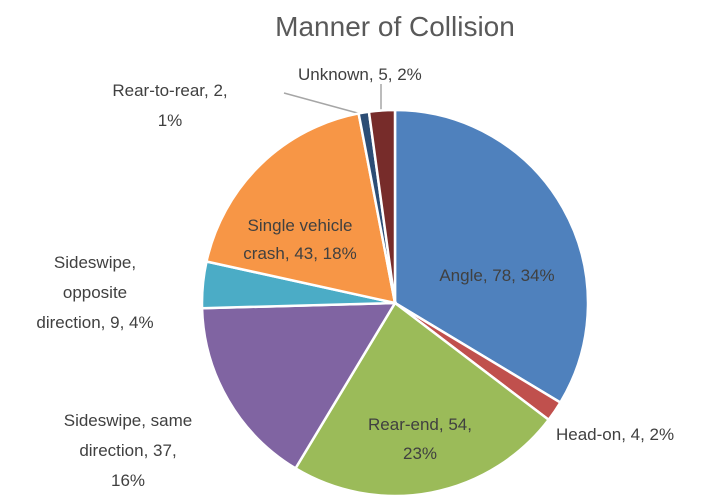 The height and width of the screenshot is (498, 705). Describe the element at coordinates (300, 225) in the screenshot. I see `data-label: Single vehicle` at that location.